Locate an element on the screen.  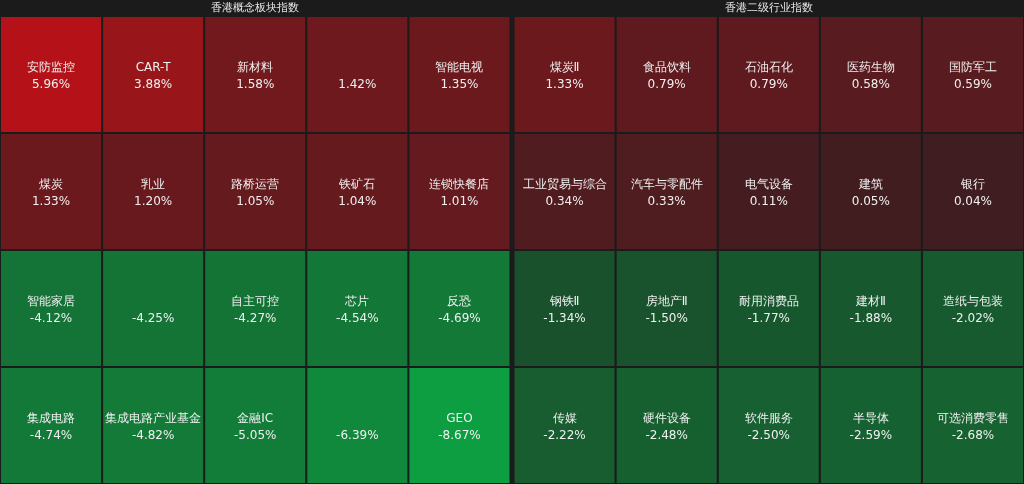
category-label: 铁矿石 is located at coordinates (357, 183).